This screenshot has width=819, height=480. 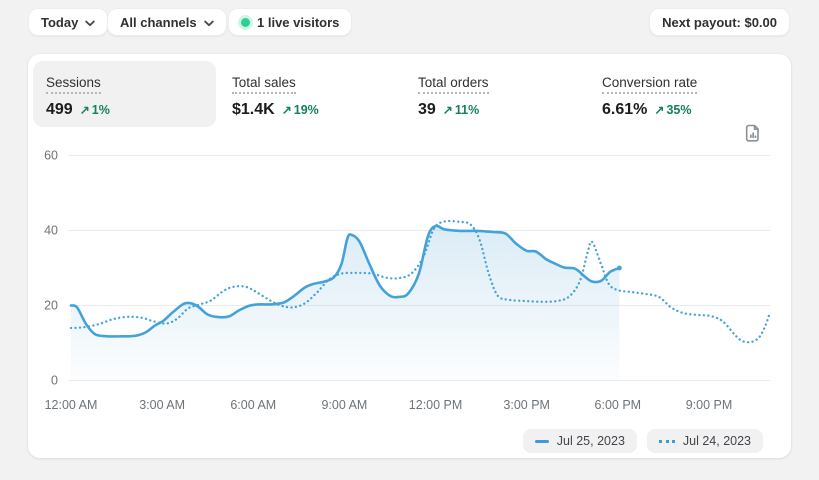 What do you see at coordinates (60, 22) in the screenshot?
I see `date-range-label: Today` at bounding box center [60, 22].